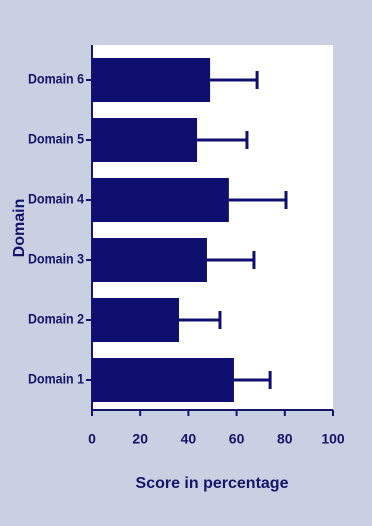  I want to click on x-axis-title: Score in percentage, so click(212, 483).